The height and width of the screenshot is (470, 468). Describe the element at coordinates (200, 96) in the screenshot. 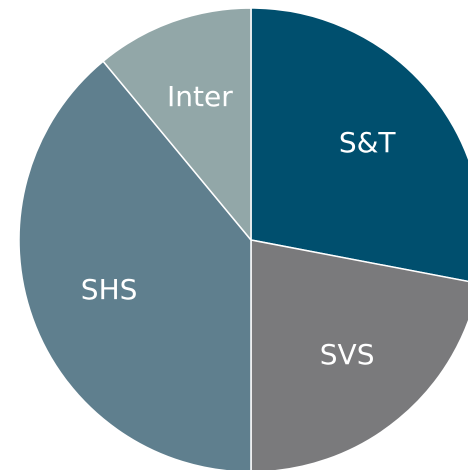

I see `slice-label: Inter` at that location.